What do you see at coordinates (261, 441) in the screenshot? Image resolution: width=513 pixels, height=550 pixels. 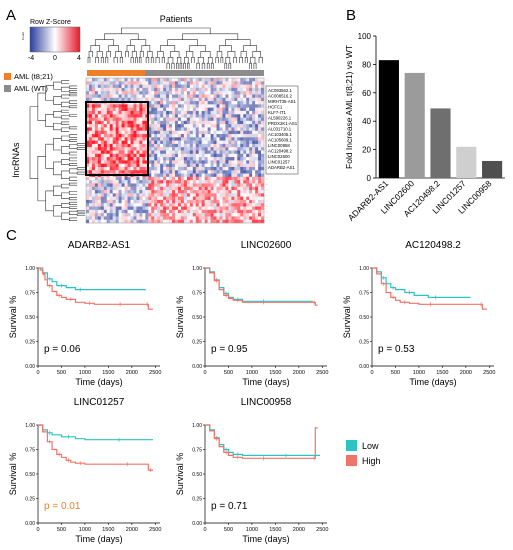 I see `km-series-high` at bounding box center [261, 441].